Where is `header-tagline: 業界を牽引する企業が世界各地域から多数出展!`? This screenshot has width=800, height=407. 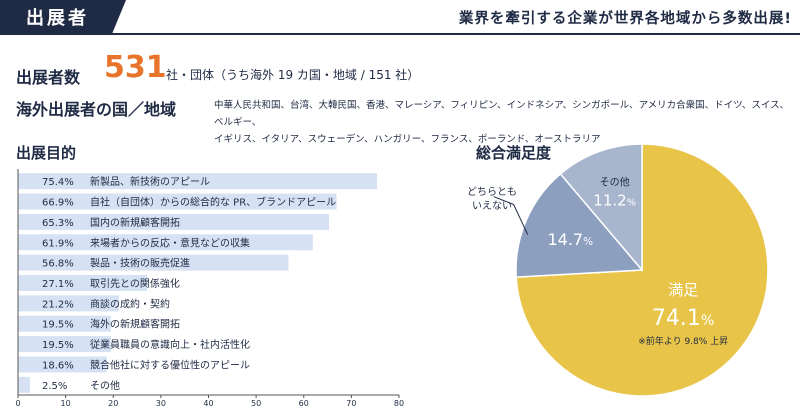
header-tagline: 業界を牽引する企業が世界各地域から多数出展! is located at coordinates (625, 19).